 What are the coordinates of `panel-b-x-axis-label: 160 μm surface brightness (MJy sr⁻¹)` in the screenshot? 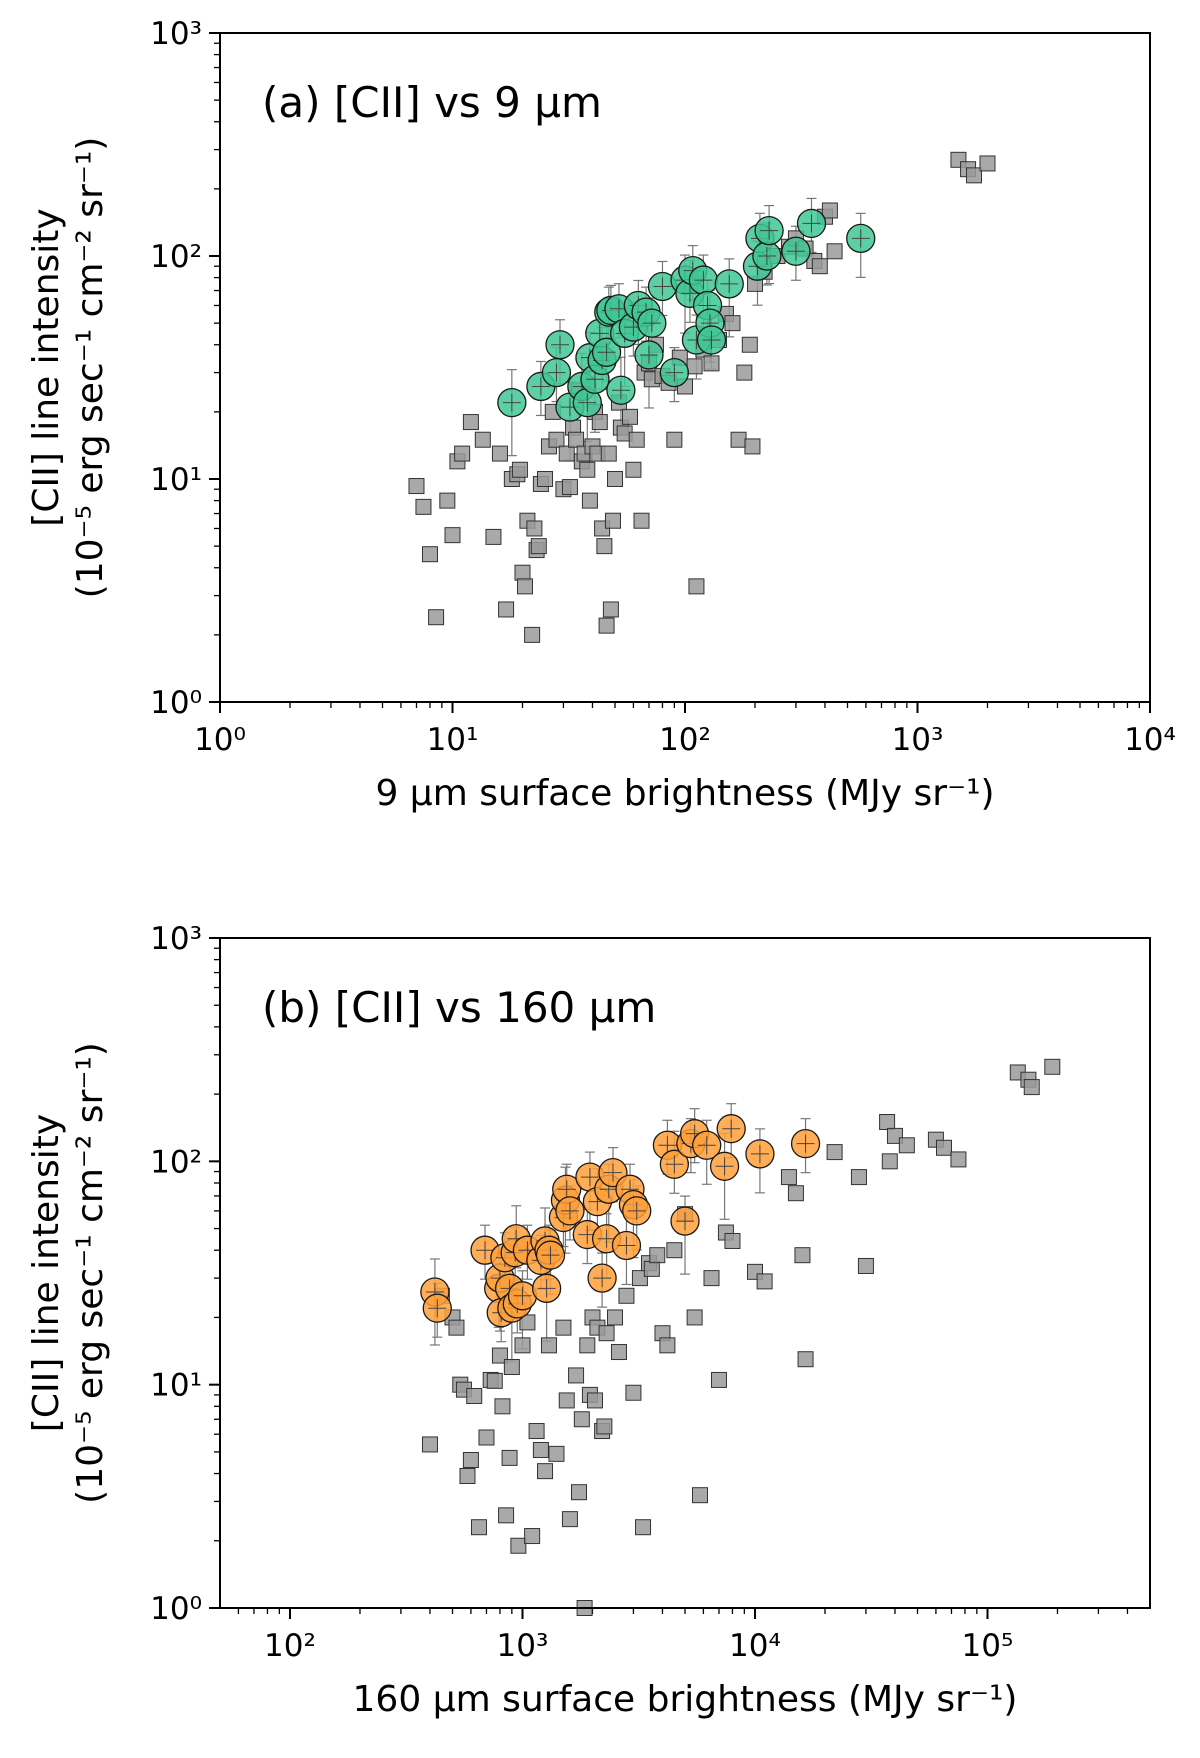 It's located at (685, 1699).